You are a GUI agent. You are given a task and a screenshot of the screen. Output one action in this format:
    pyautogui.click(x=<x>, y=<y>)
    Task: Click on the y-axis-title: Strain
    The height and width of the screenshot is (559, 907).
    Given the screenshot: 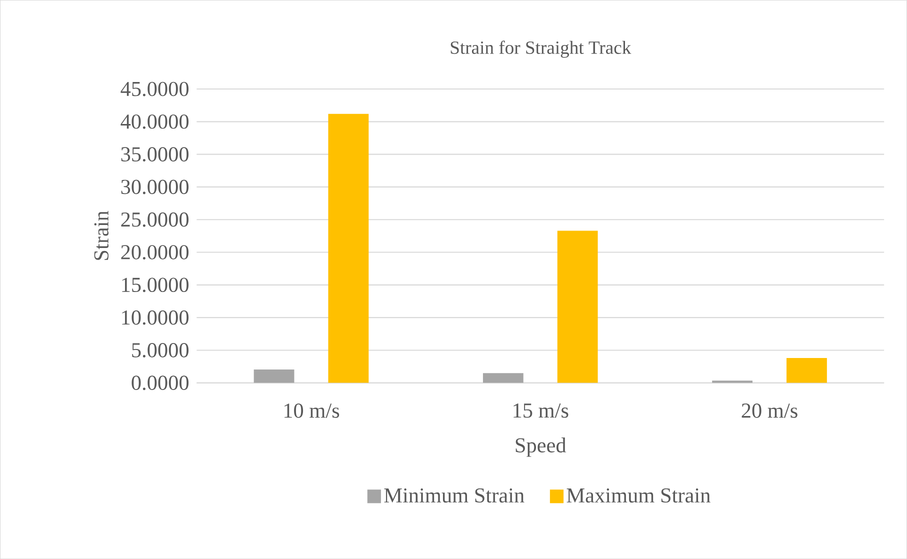 What is the action you would take?
    pyautogui.click(x=101, y=235)
    